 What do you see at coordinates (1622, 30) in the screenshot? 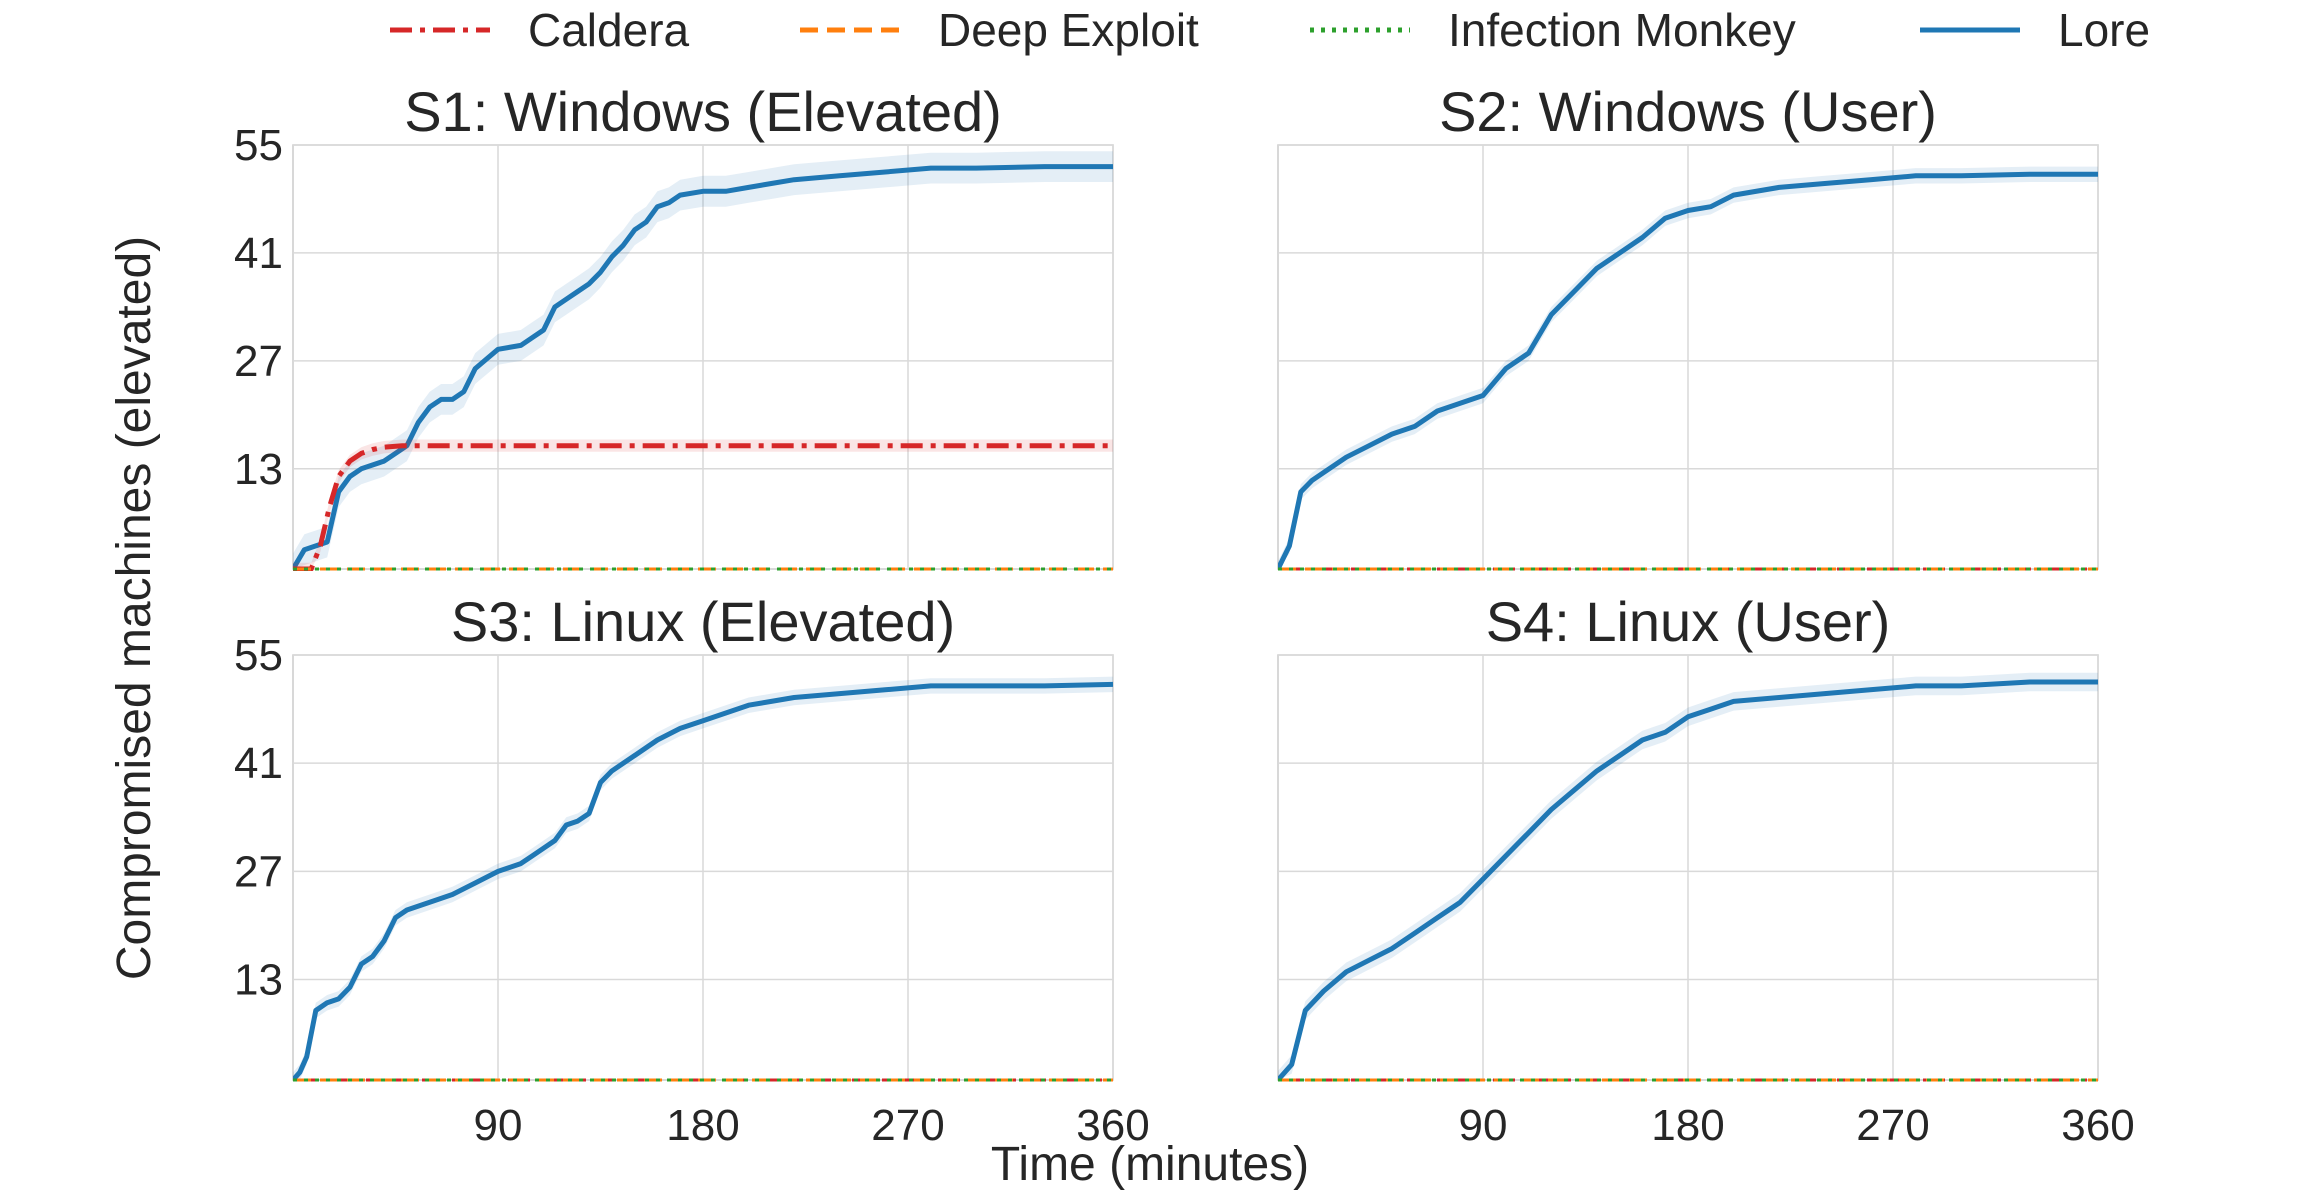
I see `legend-label-infection-monkey: Infection Monkey` at bounding box center [1622, 30].